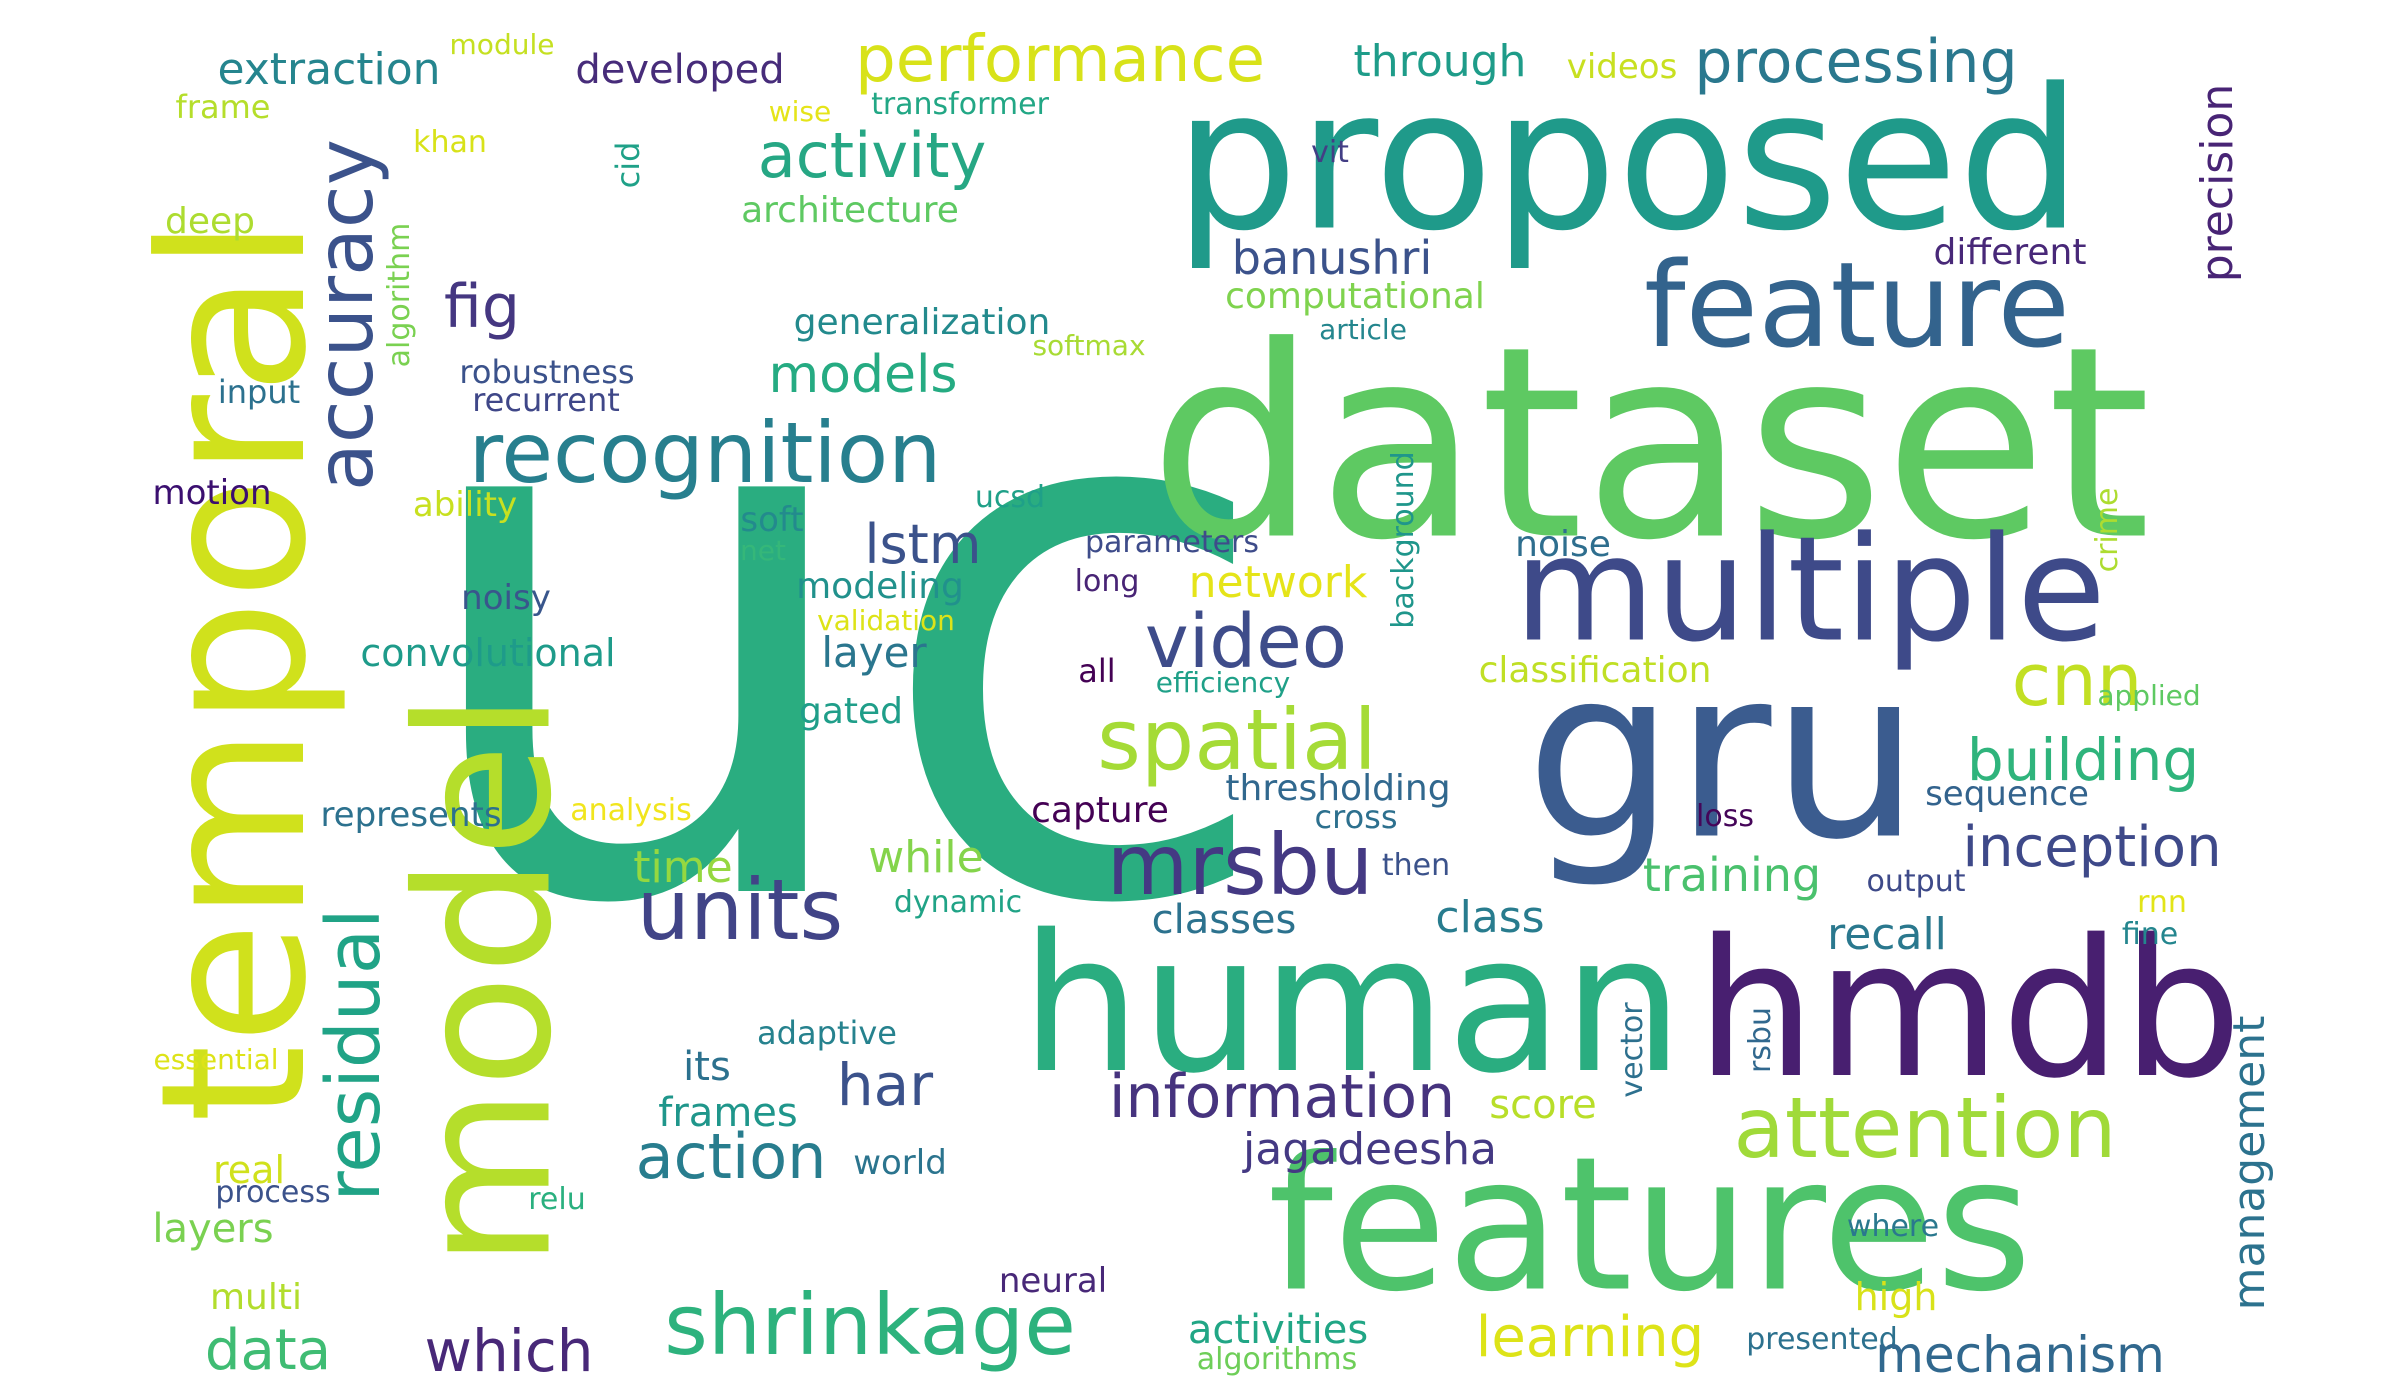  What do you see at coordinates (1622, 67) in the screenshot?
I see `word-videos: videos` at bounding box center [1622, 67].